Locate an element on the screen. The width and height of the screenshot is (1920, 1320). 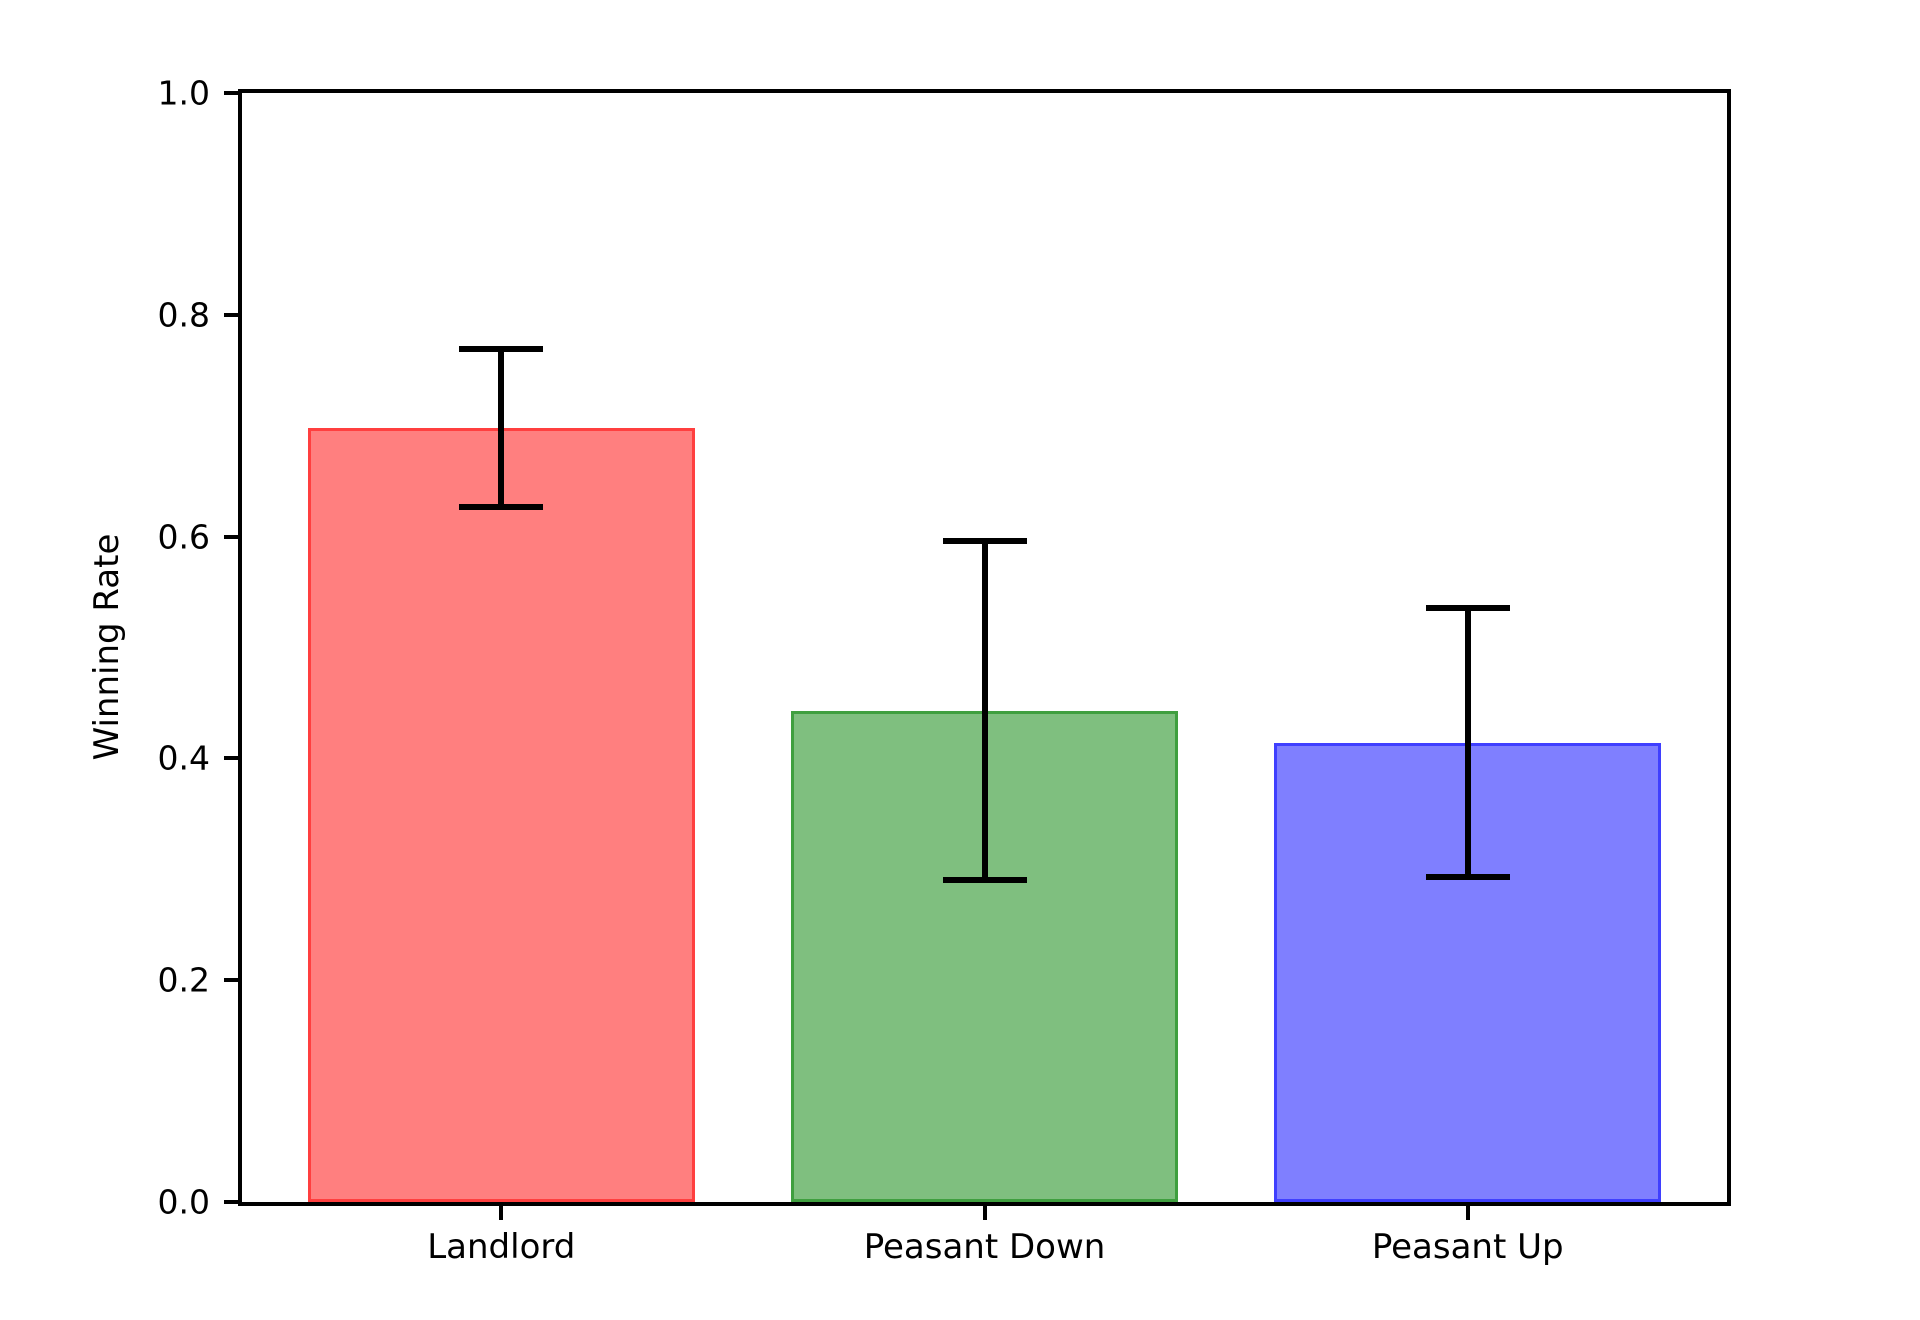
x-tick-label-landlord: Landlord is located at coordinates (501, 1247).